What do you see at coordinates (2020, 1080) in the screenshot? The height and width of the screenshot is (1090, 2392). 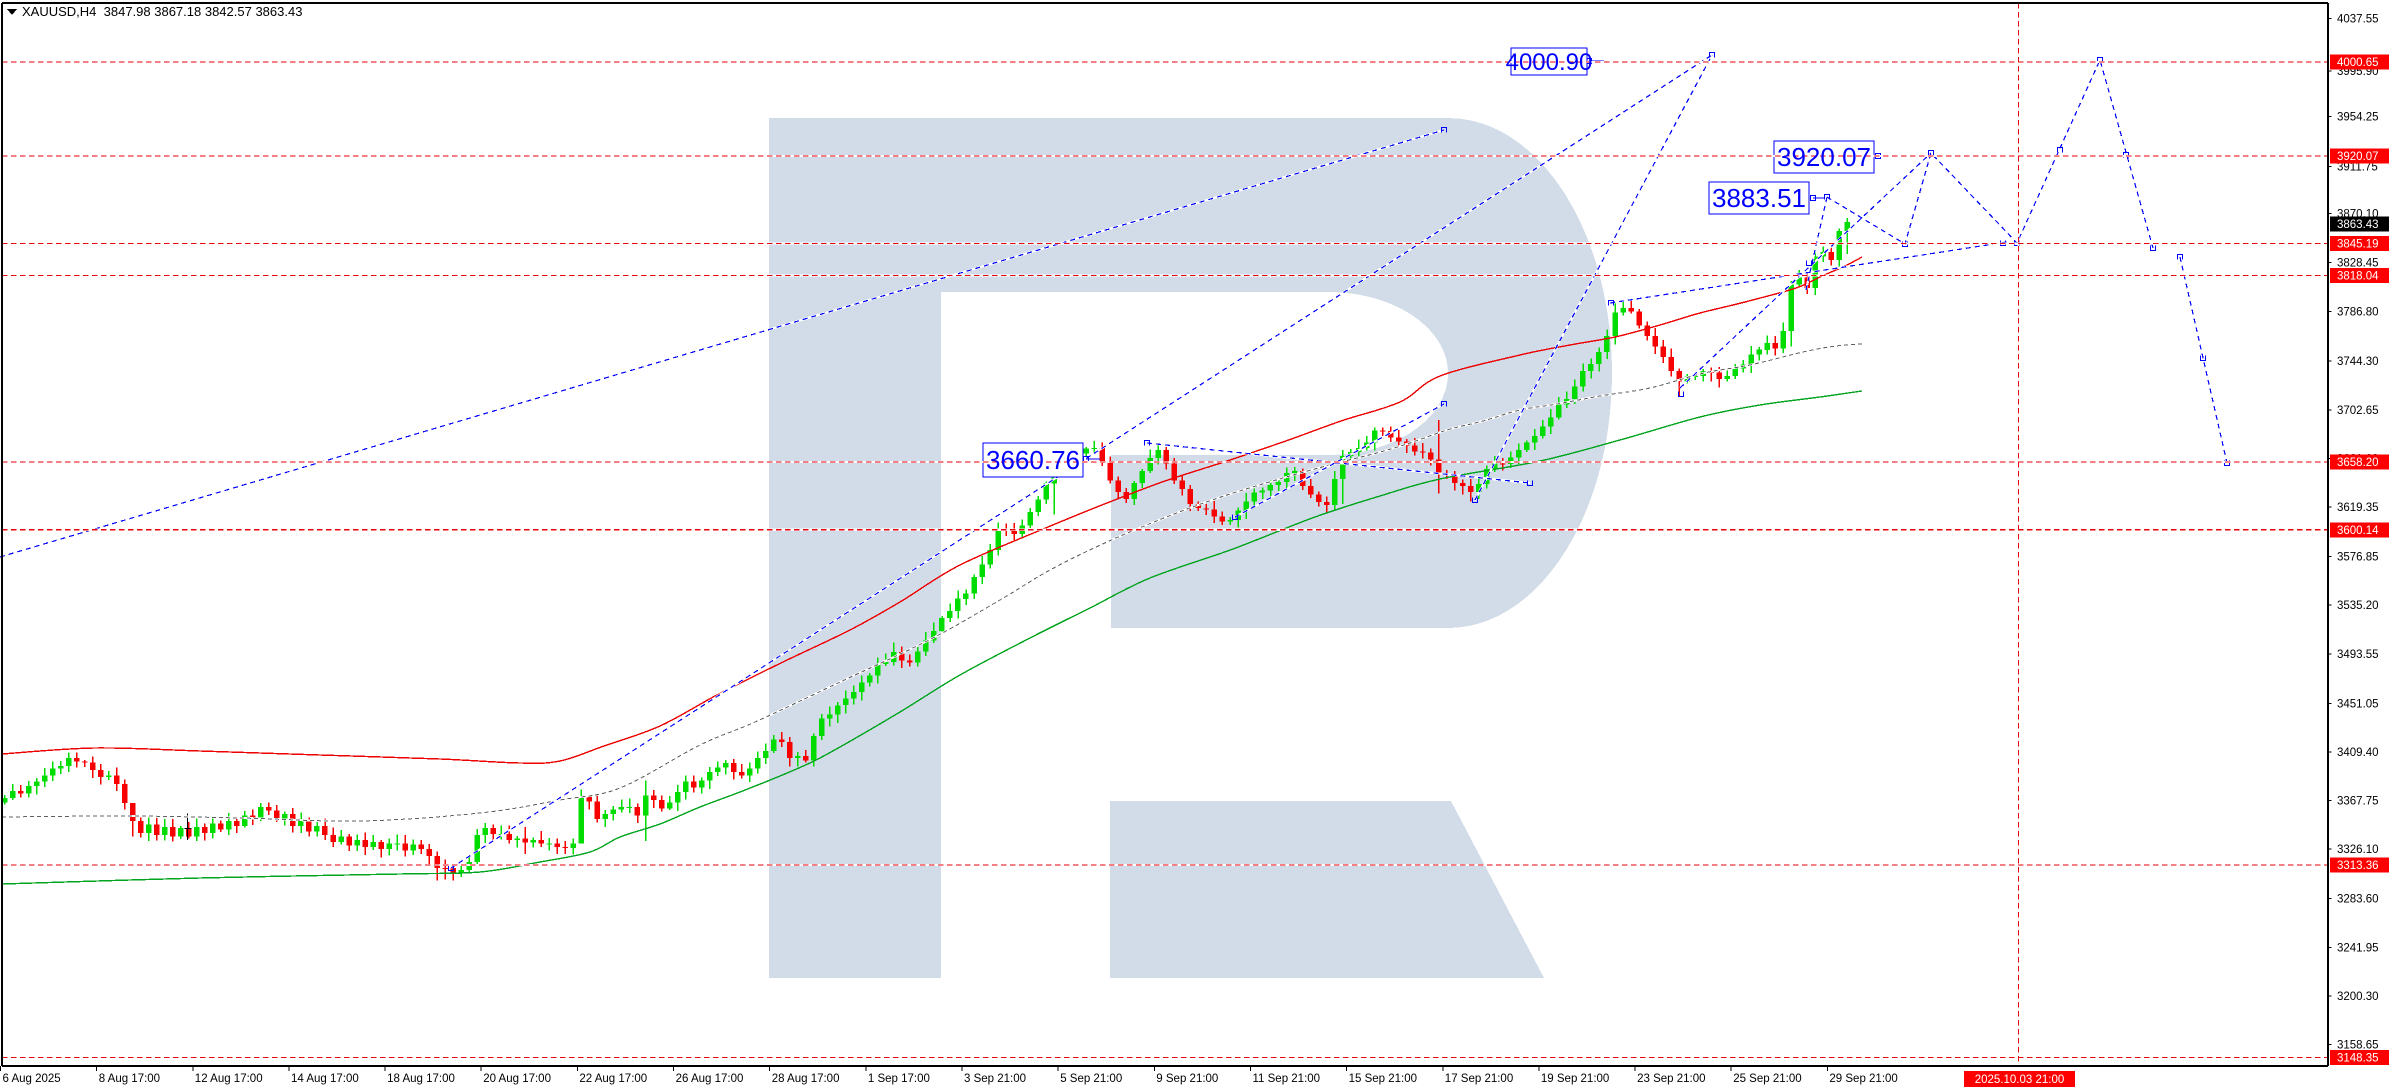 I see `svg-text: 2025.10.03 21:00` at bounding box center [2020, 1080].